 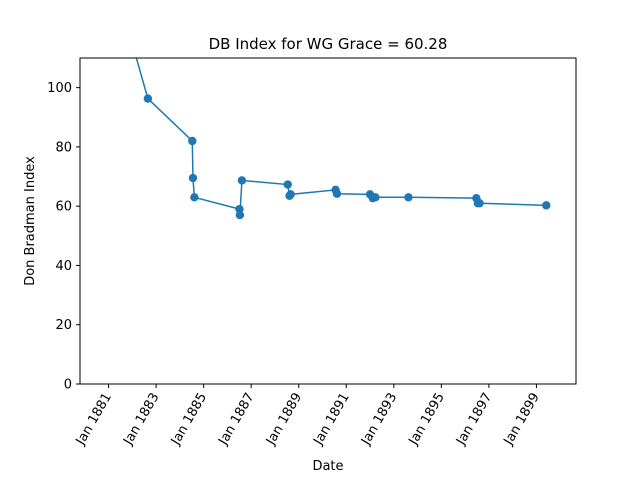 What do you see at coordinates (327, 466) in the screenshot?
I see `x-axis-label: Date` at bounding box center [327, 466].